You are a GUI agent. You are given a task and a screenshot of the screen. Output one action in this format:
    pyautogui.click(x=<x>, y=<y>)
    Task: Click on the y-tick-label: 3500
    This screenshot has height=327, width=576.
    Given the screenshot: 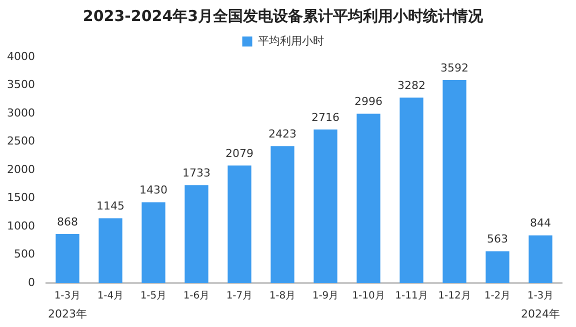 What is the action you would take?
    pyautogui.click(x=20, y=85)
    